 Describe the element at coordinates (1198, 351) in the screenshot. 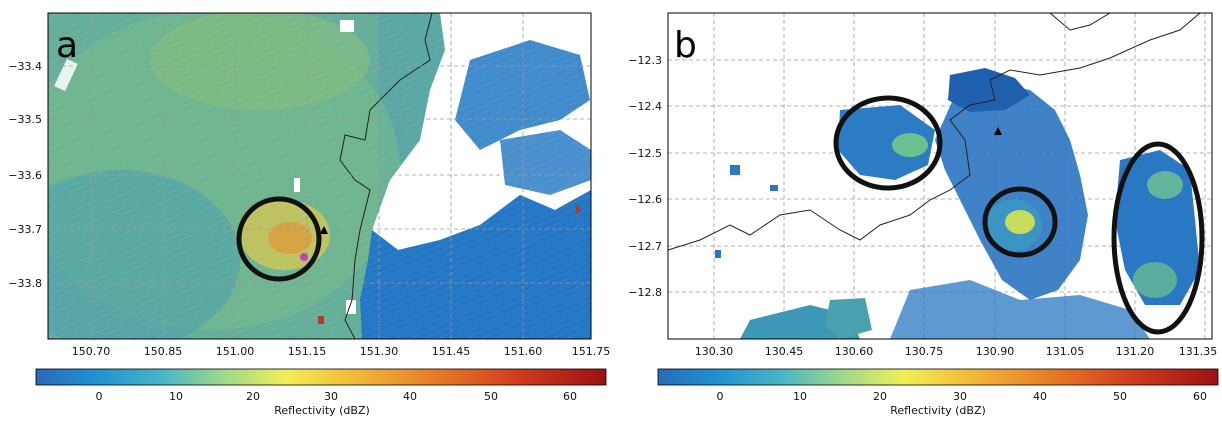

I see `x-tick-b: 131.35` at that location.